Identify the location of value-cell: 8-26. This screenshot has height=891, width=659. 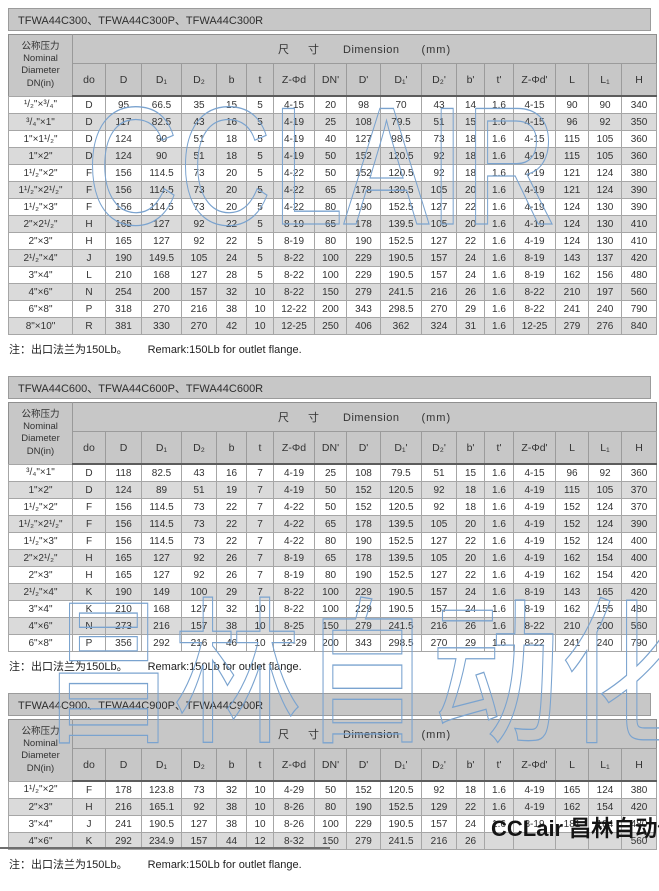
(294, 807).